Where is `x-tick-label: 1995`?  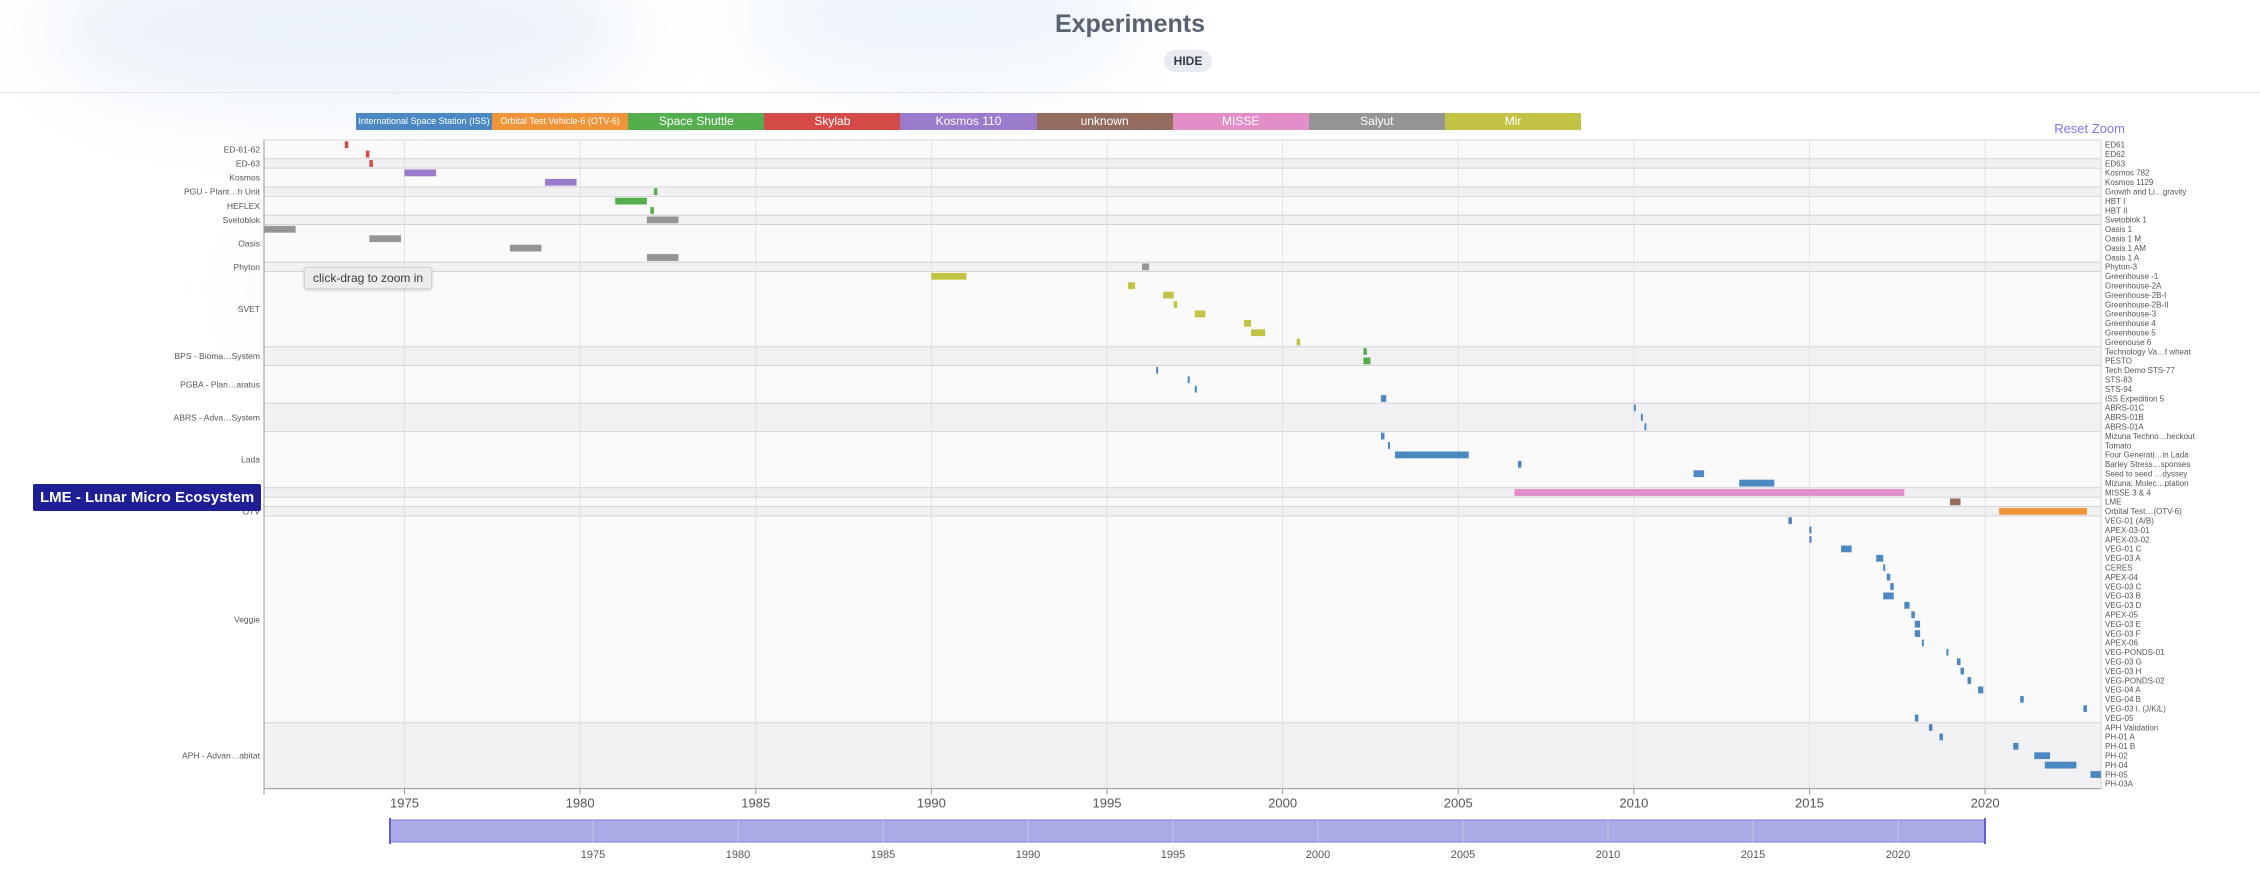
x-tick-label: 1995 is located at coordinates (1107, 803).